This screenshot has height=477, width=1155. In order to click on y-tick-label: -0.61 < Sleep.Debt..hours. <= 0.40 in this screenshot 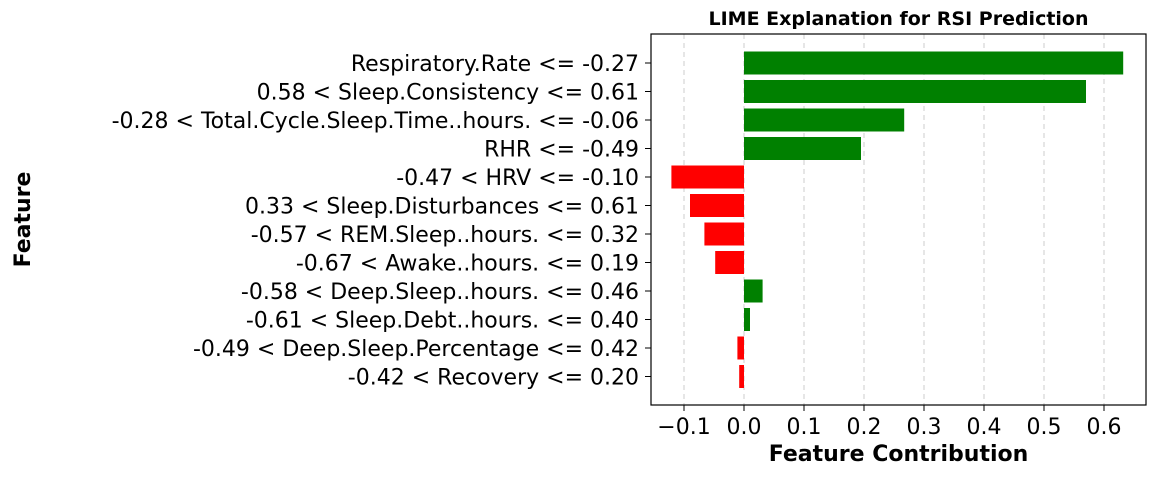, I will do `click(442, 321)`.